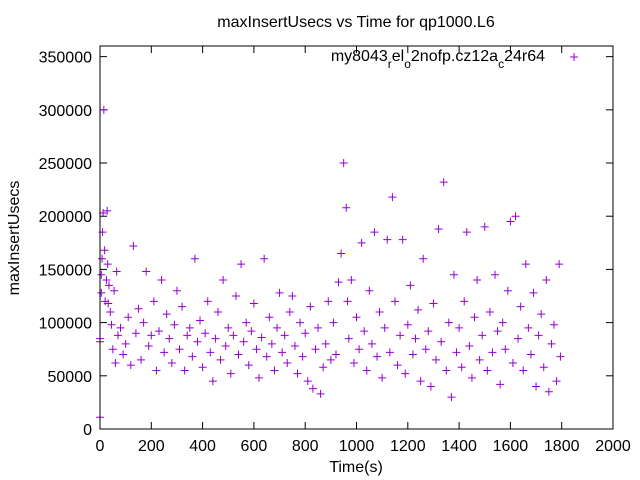 This screenshot has height=480, width=640. Describe the element at coordinates (202, 446) in the screenshot. I see `x-tick-label: 400` at that location.